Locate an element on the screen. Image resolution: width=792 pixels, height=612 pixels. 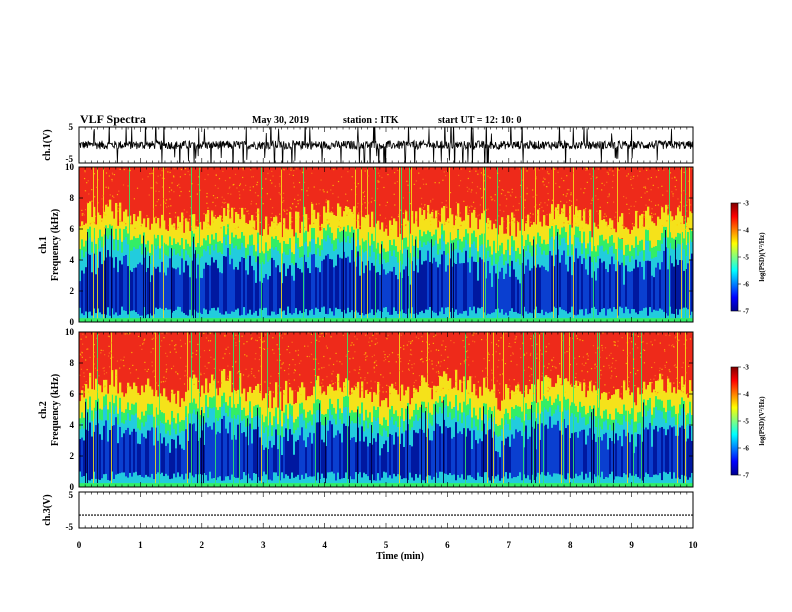
ch2-spectrogram-y-tick-label: 4 is located at coordinates (72, 425).